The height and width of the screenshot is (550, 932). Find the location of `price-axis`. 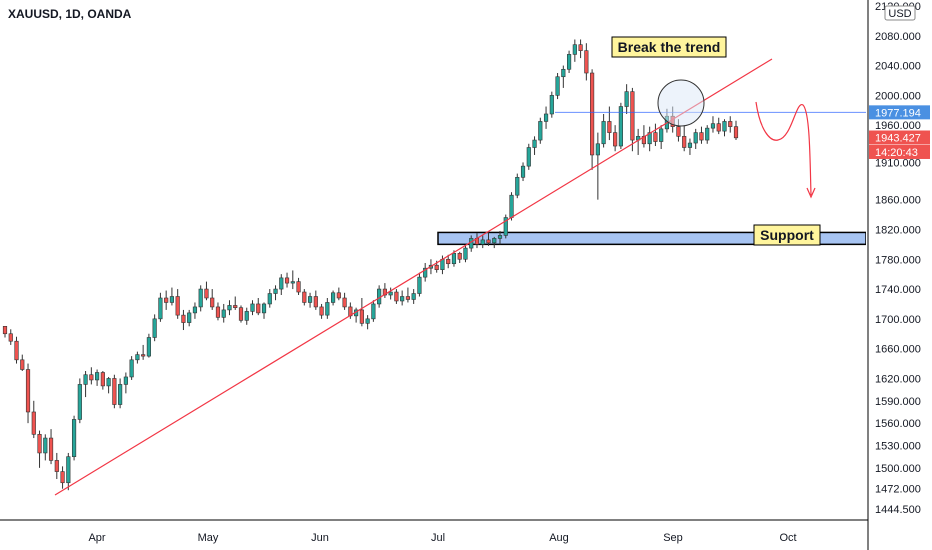

price-axis is located at coordinates (899, 275).